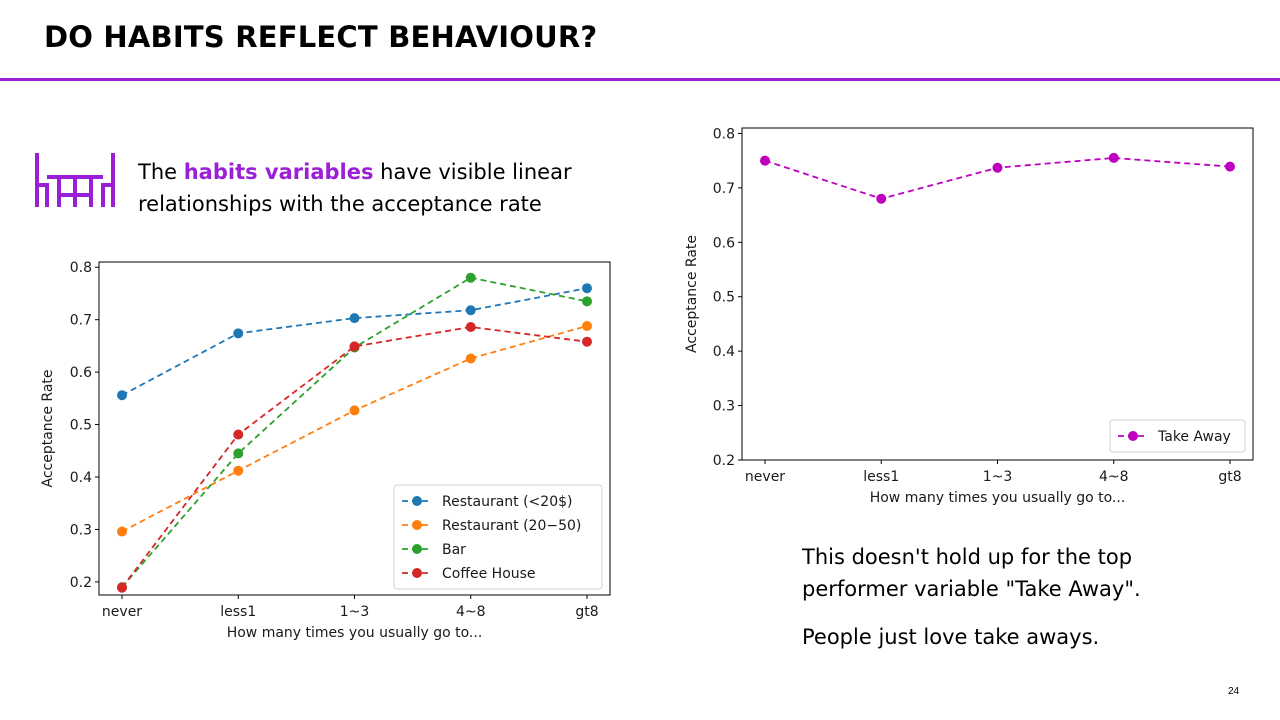  Describe the element at coordinates (1229, 477) in the screenshot. I see `right-x-tick-label: gt8` at that location.